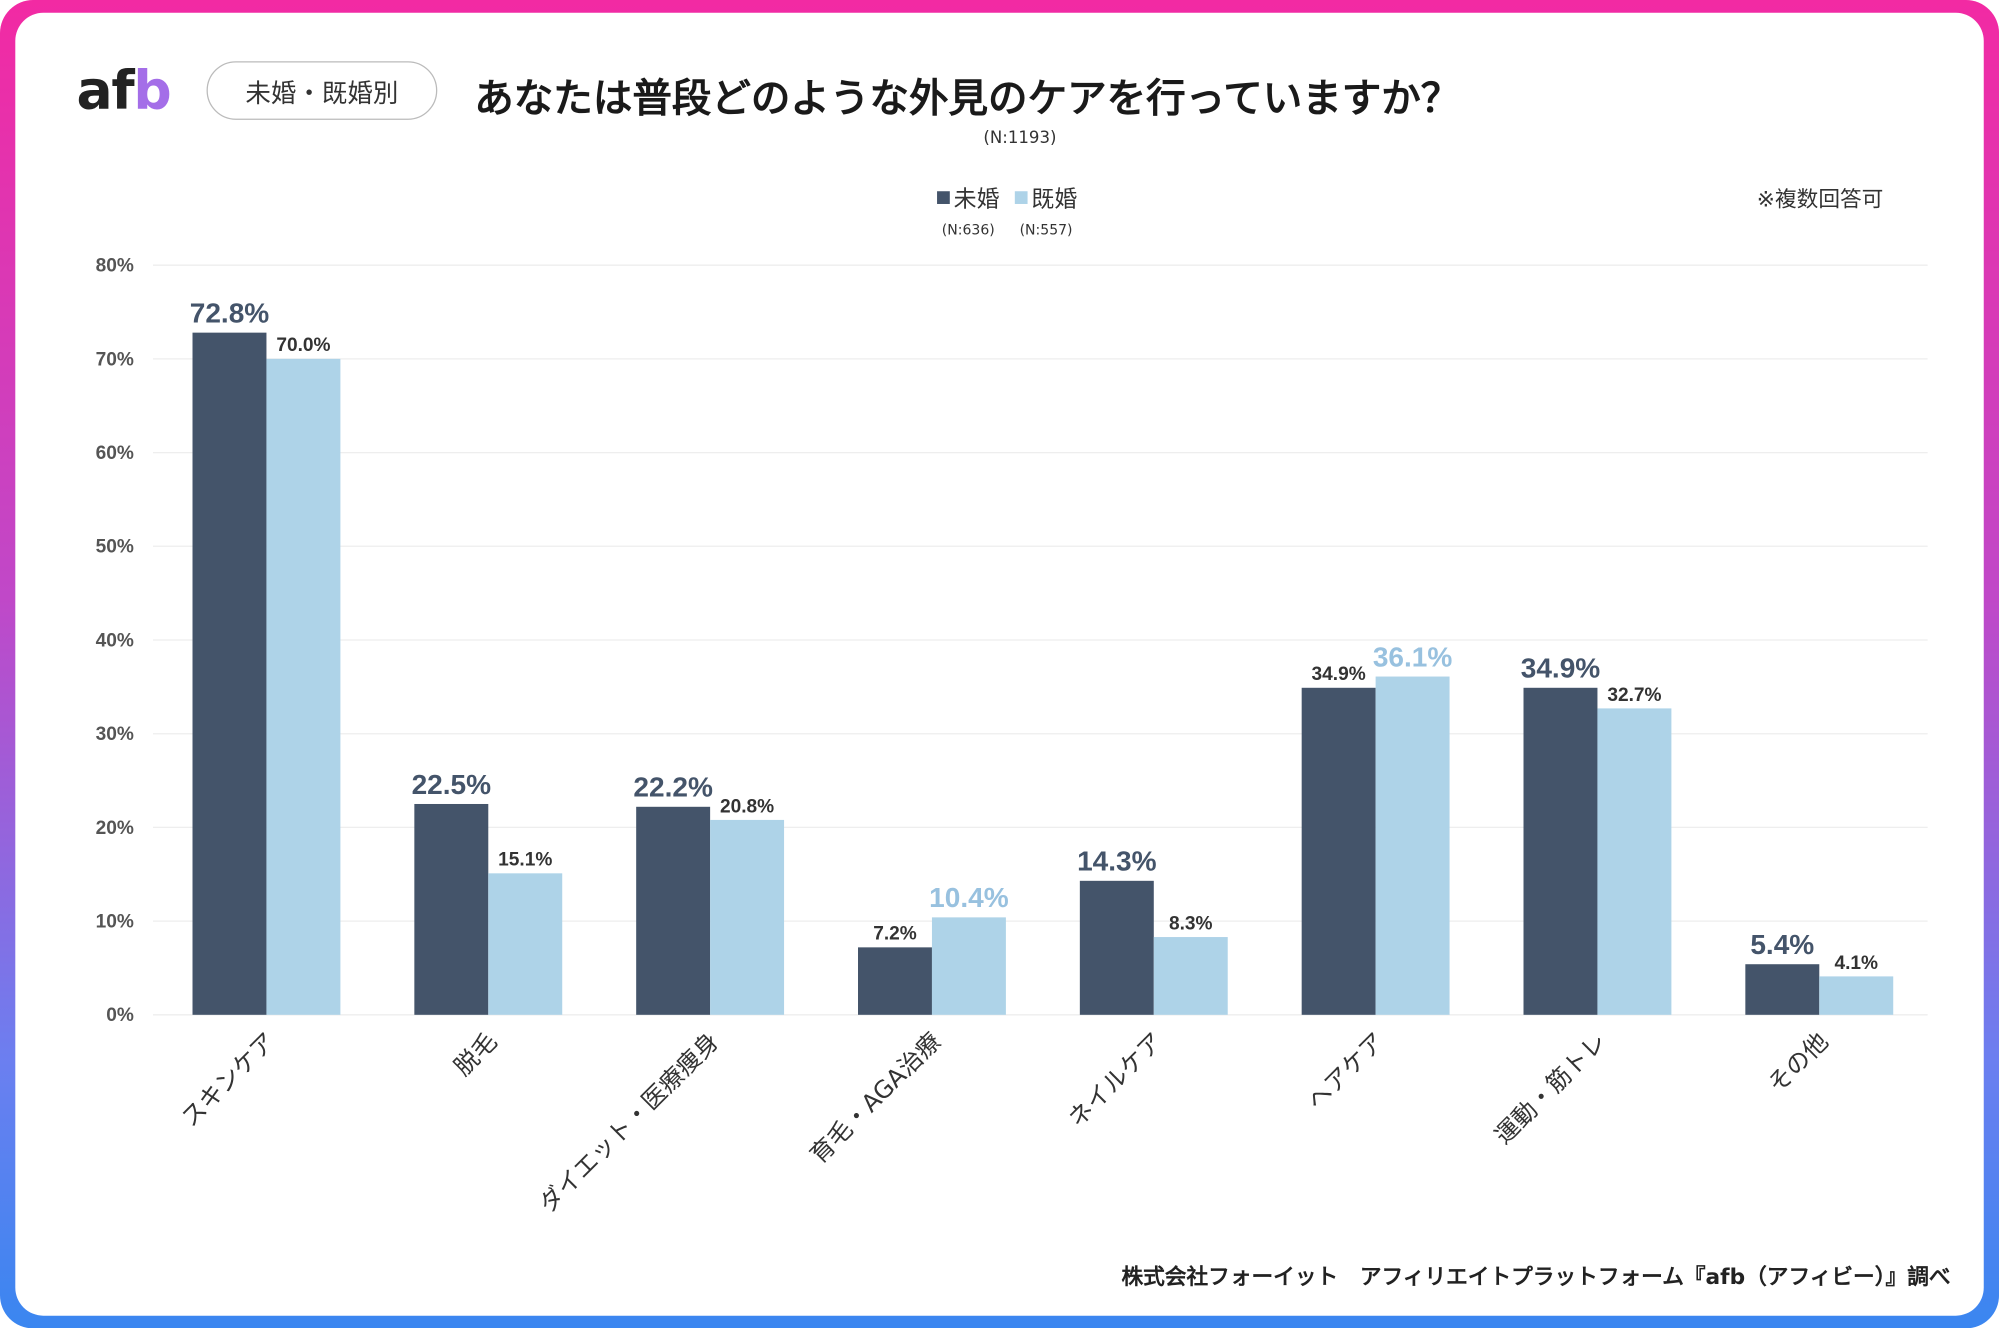 The image size is (1999, 1328). I want to click on legend-item-unmarried: 未婚 (N:636), so click(968, 210).